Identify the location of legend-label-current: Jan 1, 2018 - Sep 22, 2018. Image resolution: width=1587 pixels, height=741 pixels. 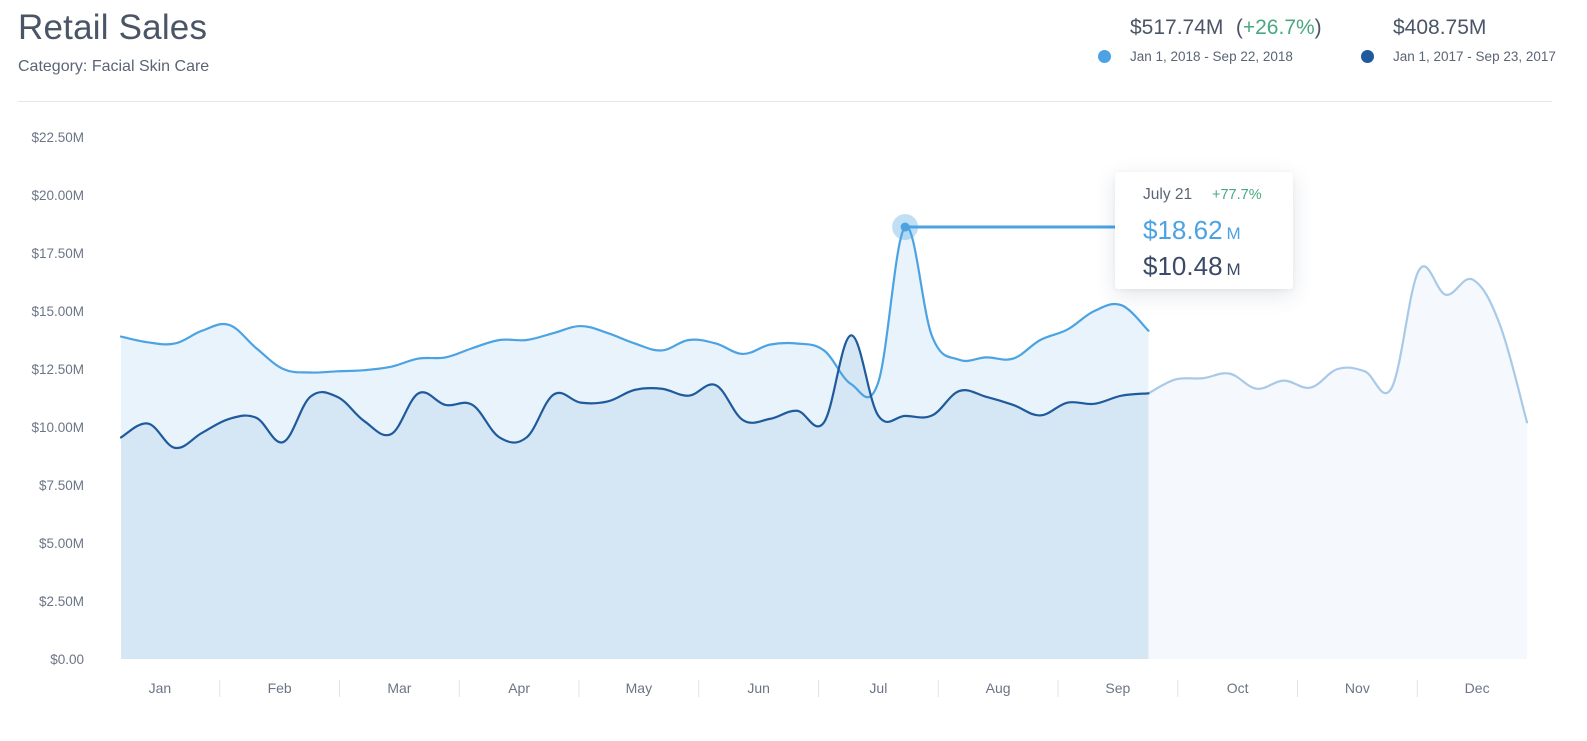
(1211, 56).